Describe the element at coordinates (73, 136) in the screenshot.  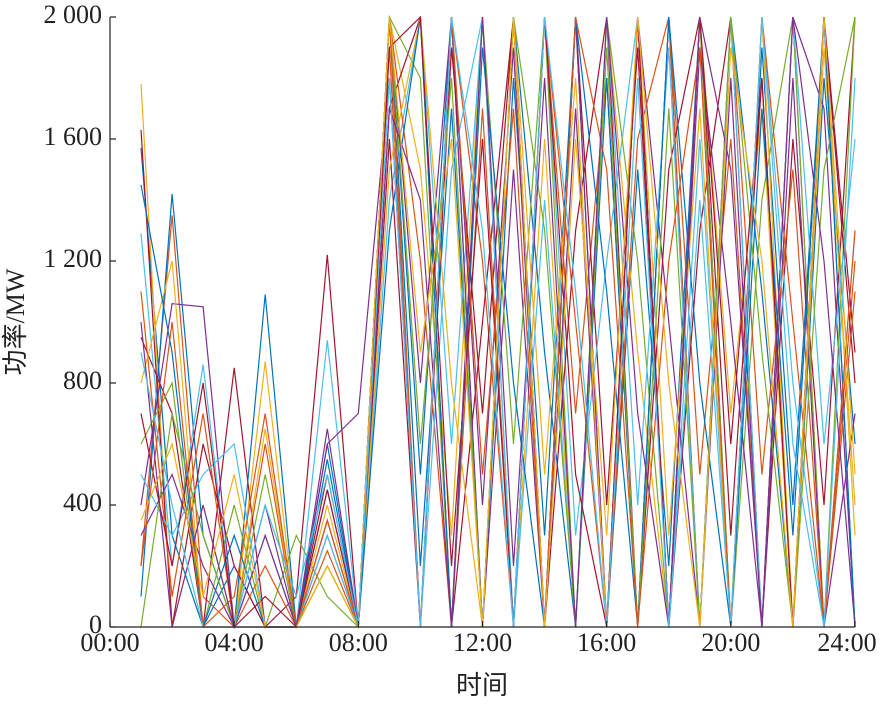
I see `y-tick-label: 1 600` at that location.